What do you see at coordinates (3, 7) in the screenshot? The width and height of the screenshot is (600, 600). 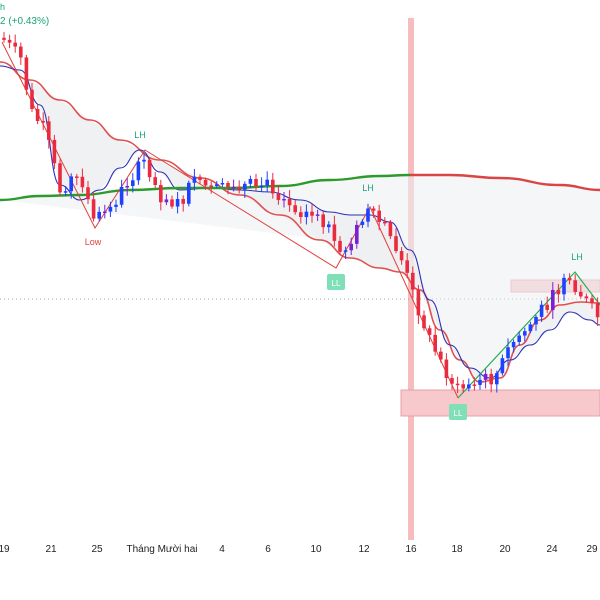 I see `series-name-fragment: h` at bounding box center [3, 7].